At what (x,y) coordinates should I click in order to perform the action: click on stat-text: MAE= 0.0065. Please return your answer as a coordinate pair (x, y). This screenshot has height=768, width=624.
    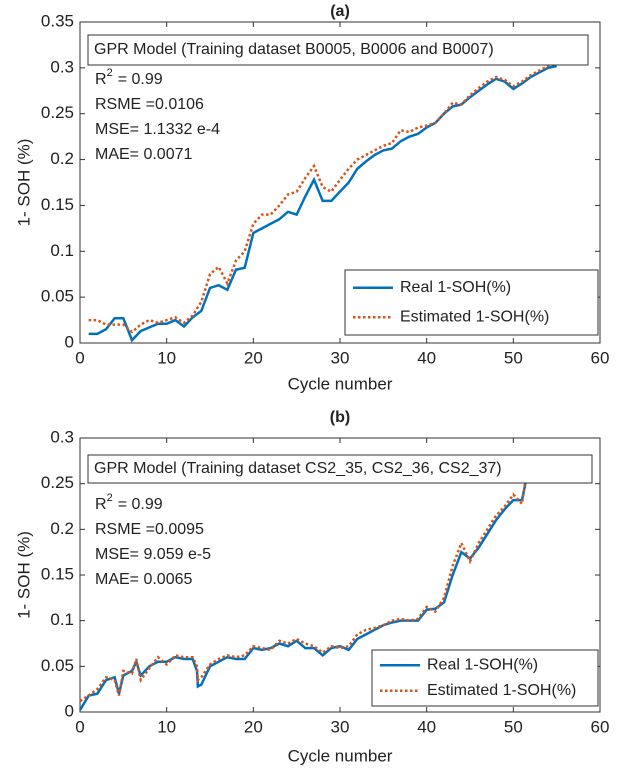
    Looking at the image, I should click on (144, 579).